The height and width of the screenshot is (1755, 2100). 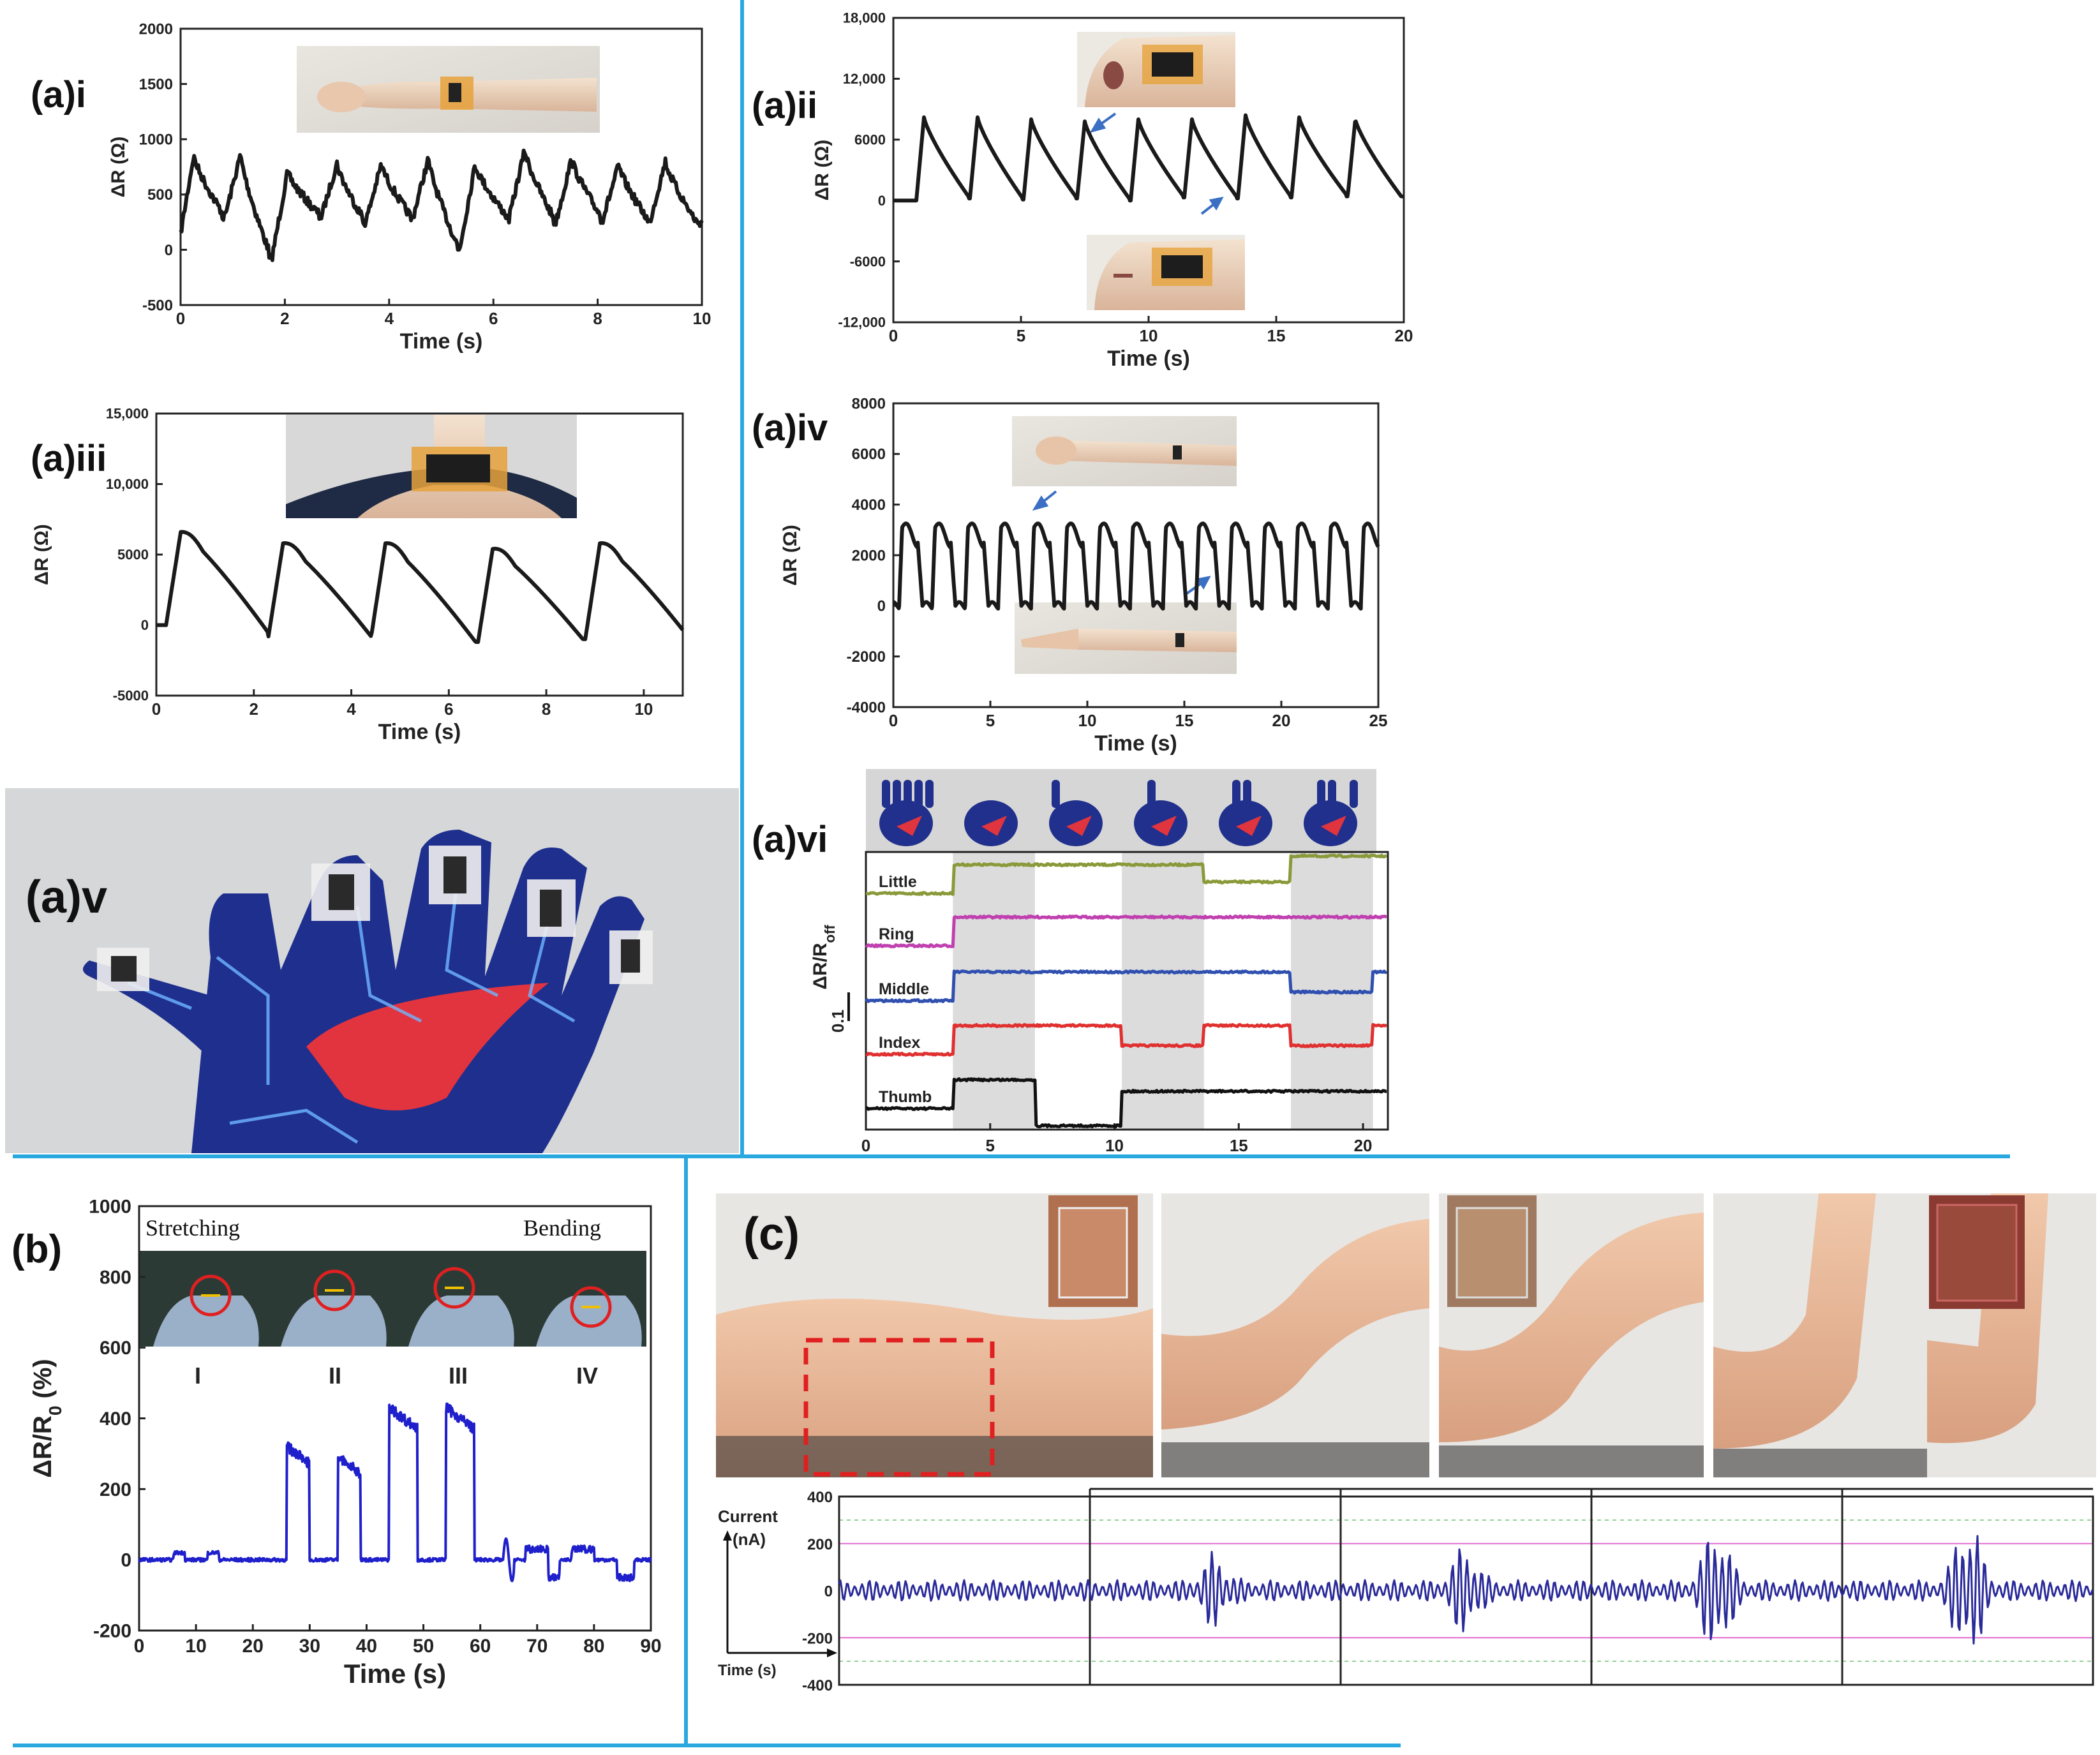 I want to click on panel-title: (c), so click(x=771, y=1234).